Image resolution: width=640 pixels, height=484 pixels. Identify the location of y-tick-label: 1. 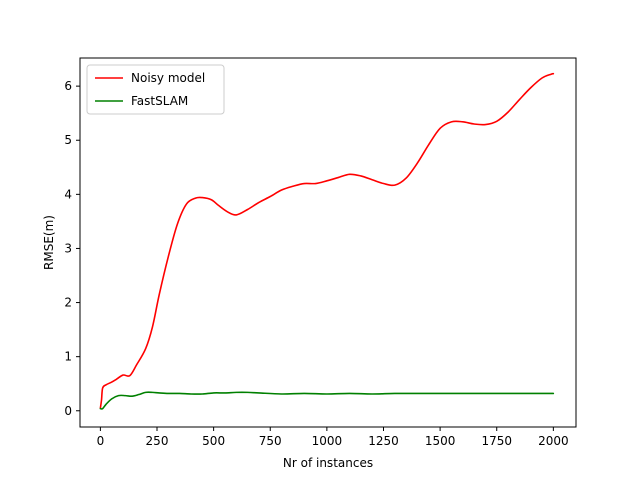
(68, 357).